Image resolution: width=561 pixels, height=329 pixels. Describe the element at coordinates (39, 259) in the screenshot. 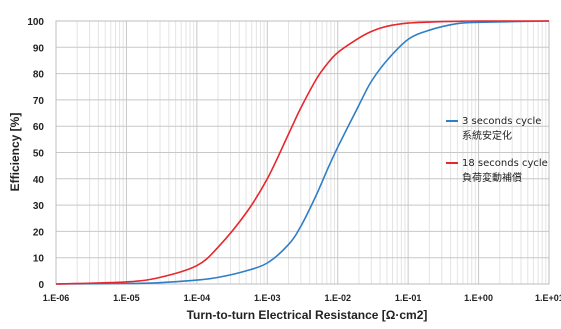

I see `y-tick-label: 10` at that location.